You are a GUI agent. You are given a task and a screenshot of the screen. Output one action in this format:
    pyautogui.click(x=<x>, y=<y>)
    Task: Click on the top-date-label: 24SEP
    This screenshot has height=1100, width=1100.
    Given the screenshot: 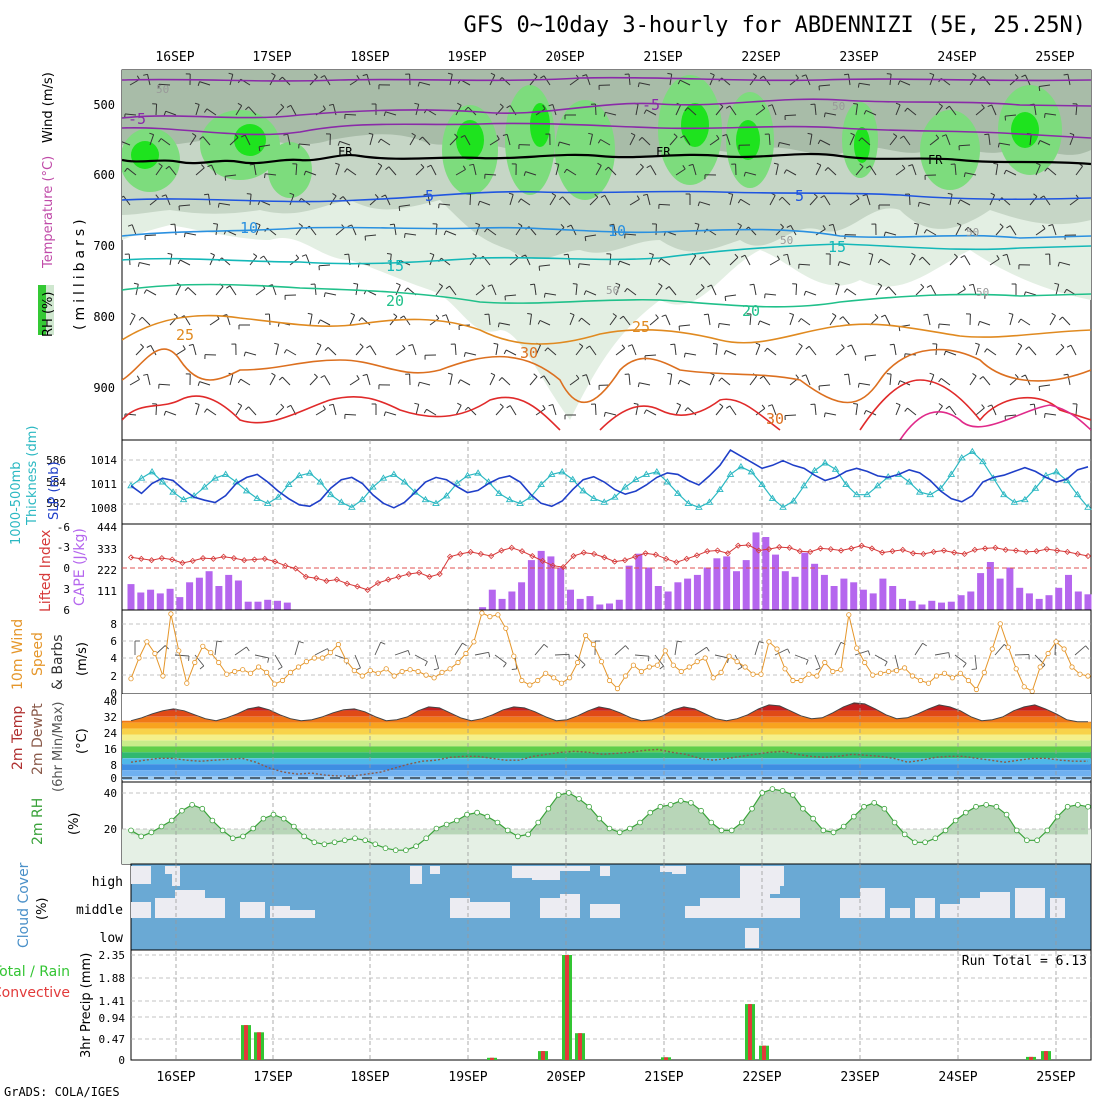 What is the action you would take?
    pyautogui.click(x=956, y=57)
    